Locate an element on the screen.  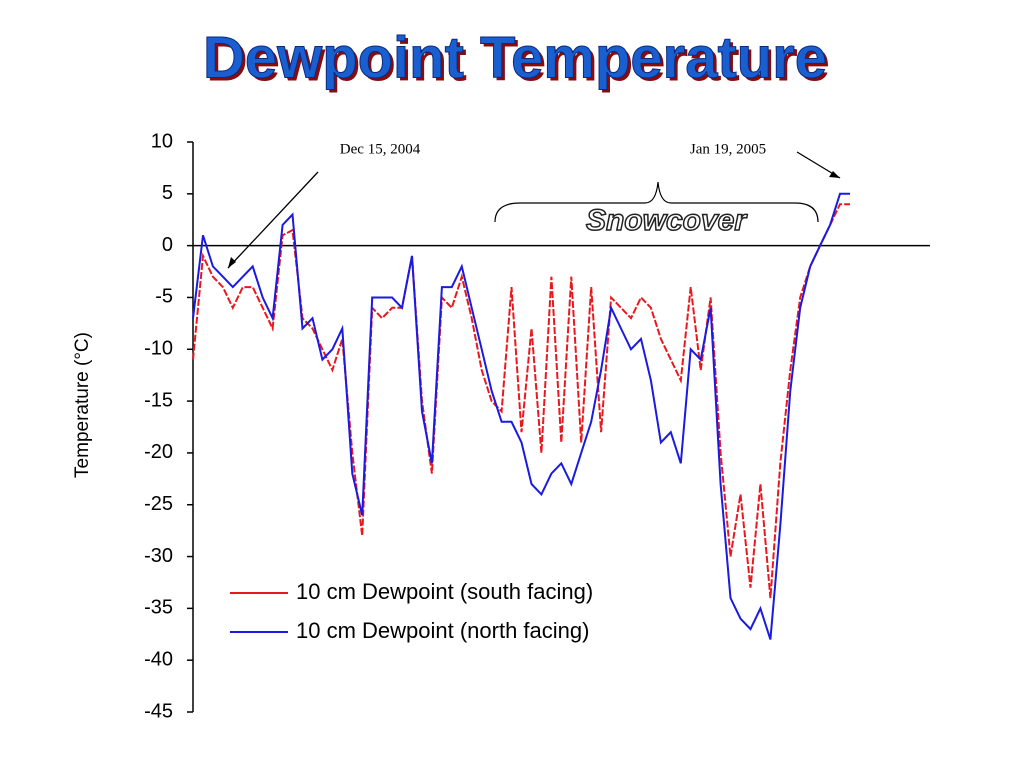
y-tick-label: -15 is located at coordinates (158, 400).